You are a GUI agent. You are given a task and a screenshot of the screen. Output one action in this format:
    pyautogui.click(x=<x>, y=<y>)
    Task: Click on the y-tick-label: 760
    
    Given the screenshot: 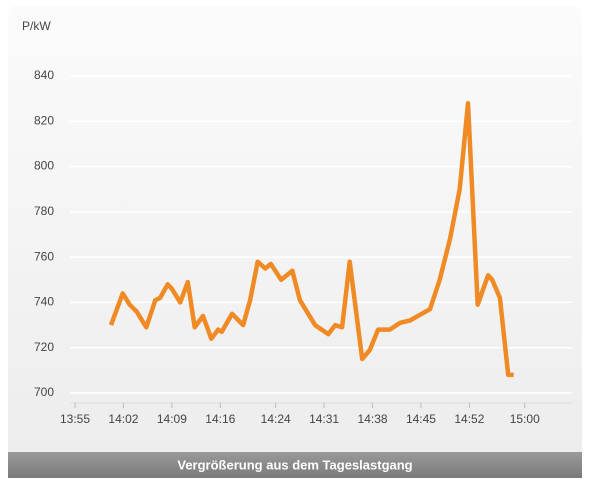 What is the action you would take?
    pyautogui.click(x=44, y=256)
    